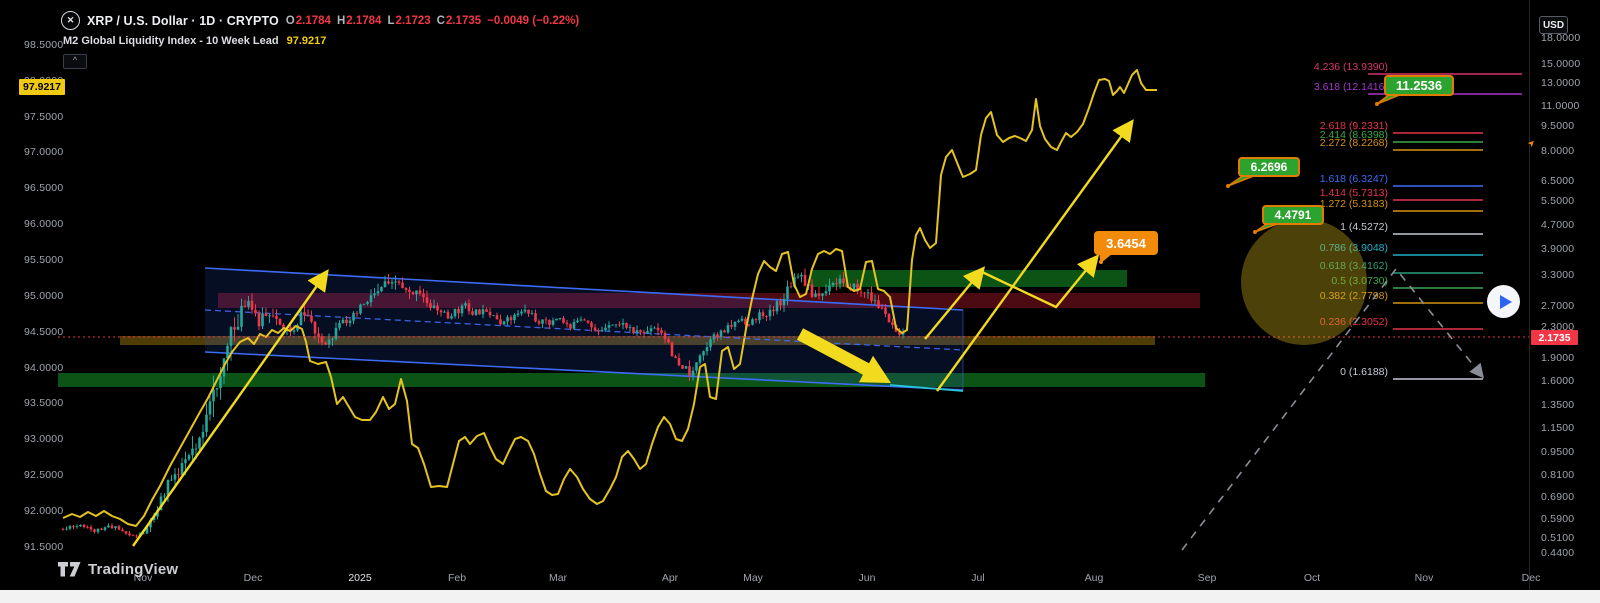 The height and width of the screenshot is (603, 1600). Describe the element at coordinates (1364, 372) in the screenshot. I see `fib-label: 0 (1.6188)` at that location.